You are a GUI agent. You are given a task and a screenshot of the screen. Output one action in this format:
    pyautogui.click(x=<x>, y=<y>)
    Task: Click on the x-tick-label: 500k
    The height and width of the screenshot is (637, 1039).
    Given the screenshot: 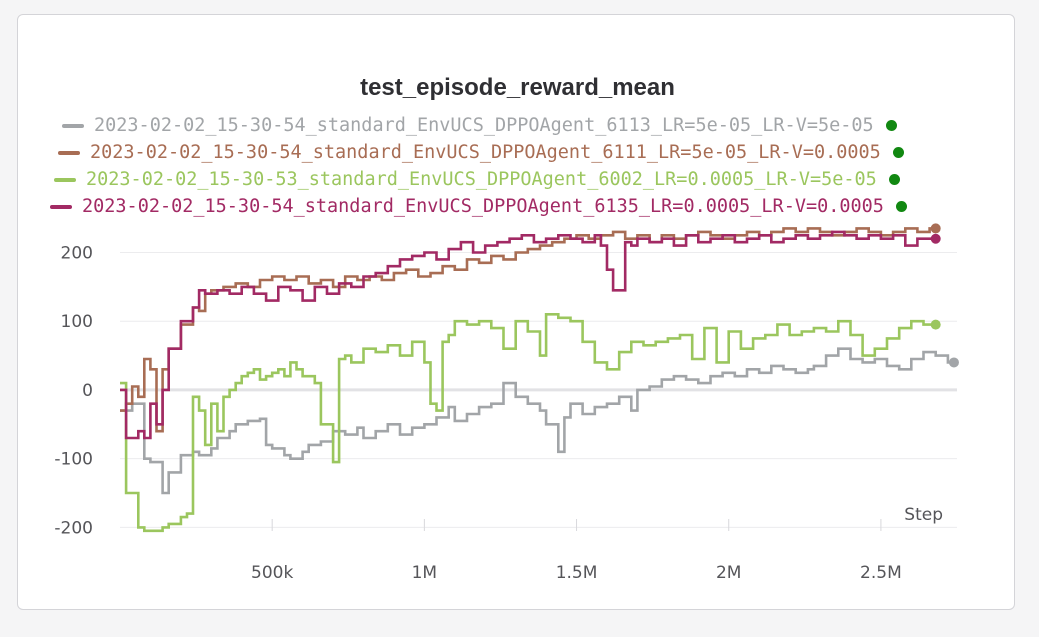 What is the action you would take?
    pyautogui.click(x=272, y=573)
    